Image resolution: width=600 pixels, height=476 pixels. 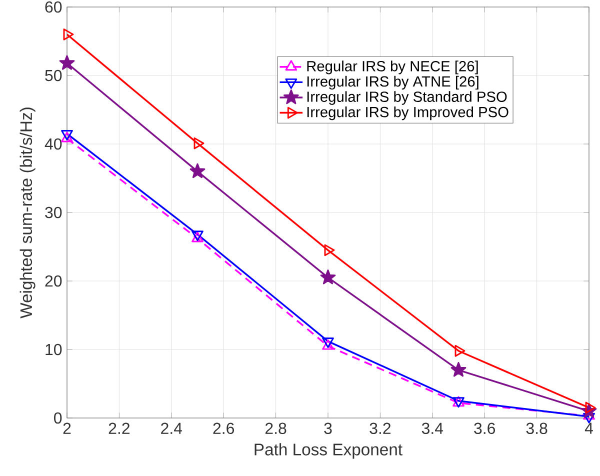 I want to click on x-tick-label: 2.6, so click(x=223, y=428).